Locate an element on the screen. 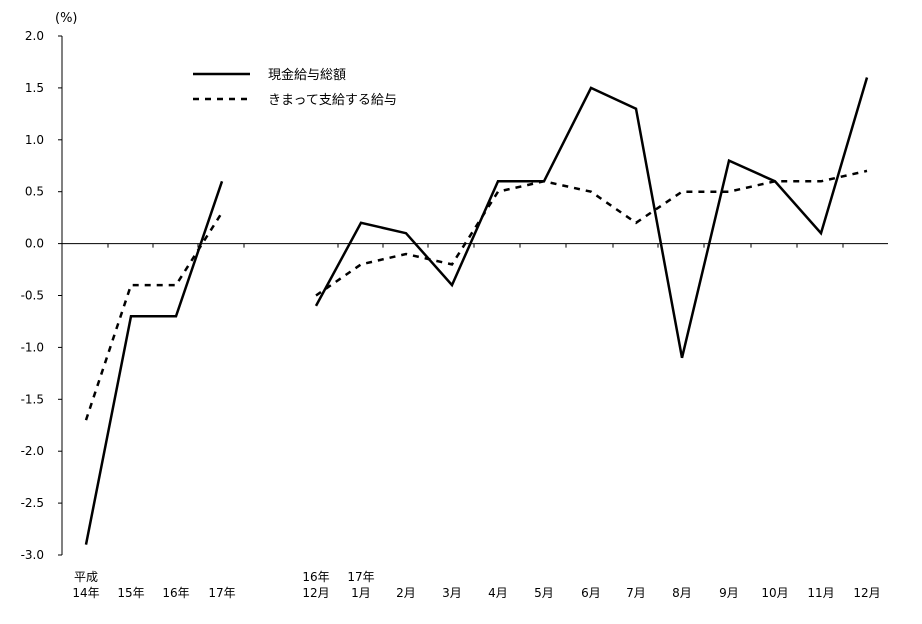 The image size is (922, 624). y-tick-label: -1.0 is located at coordinates (32, 347).